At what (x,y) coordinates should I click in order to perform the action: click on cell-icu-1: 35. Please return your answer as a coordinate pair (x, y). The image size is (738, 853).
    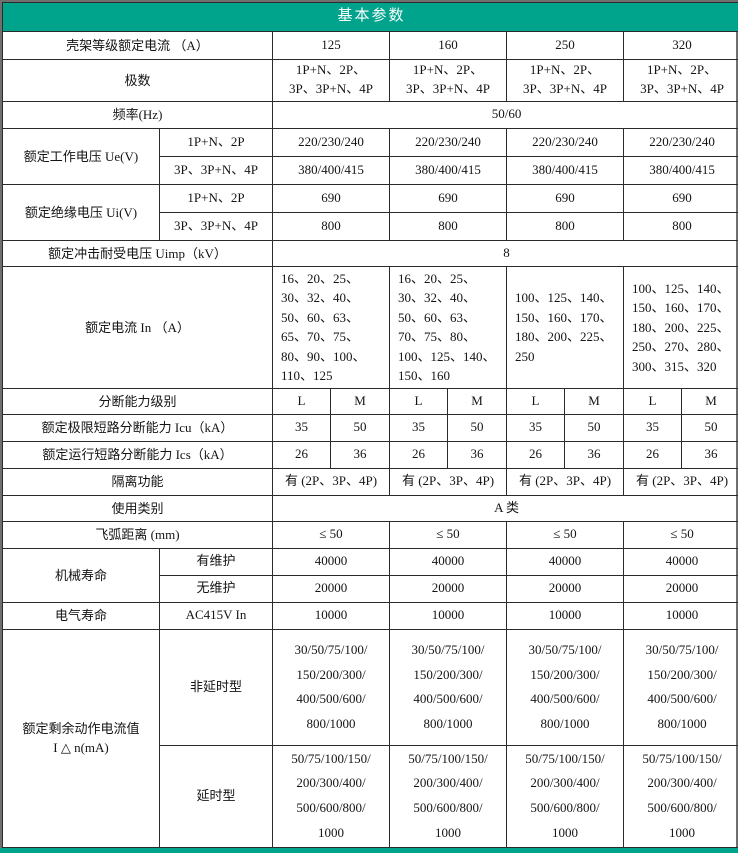
    Looking at the image, I should click on (302, 427).